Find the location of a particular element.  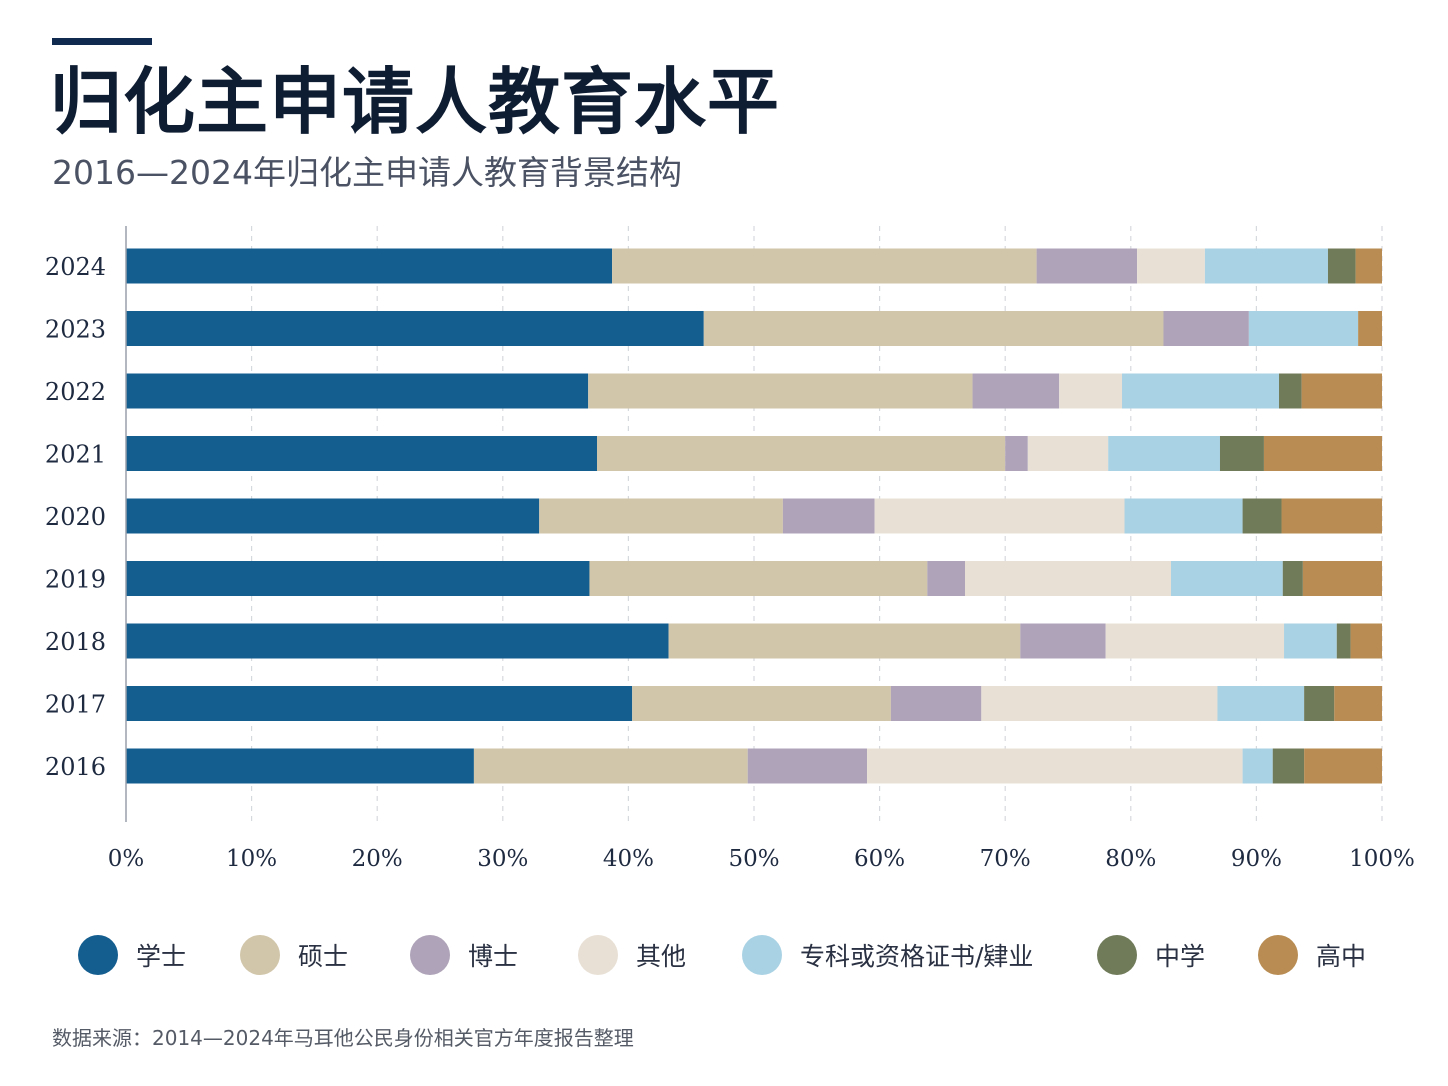

bar-segment-2024-s3 is located at coordinates (1171, 266).